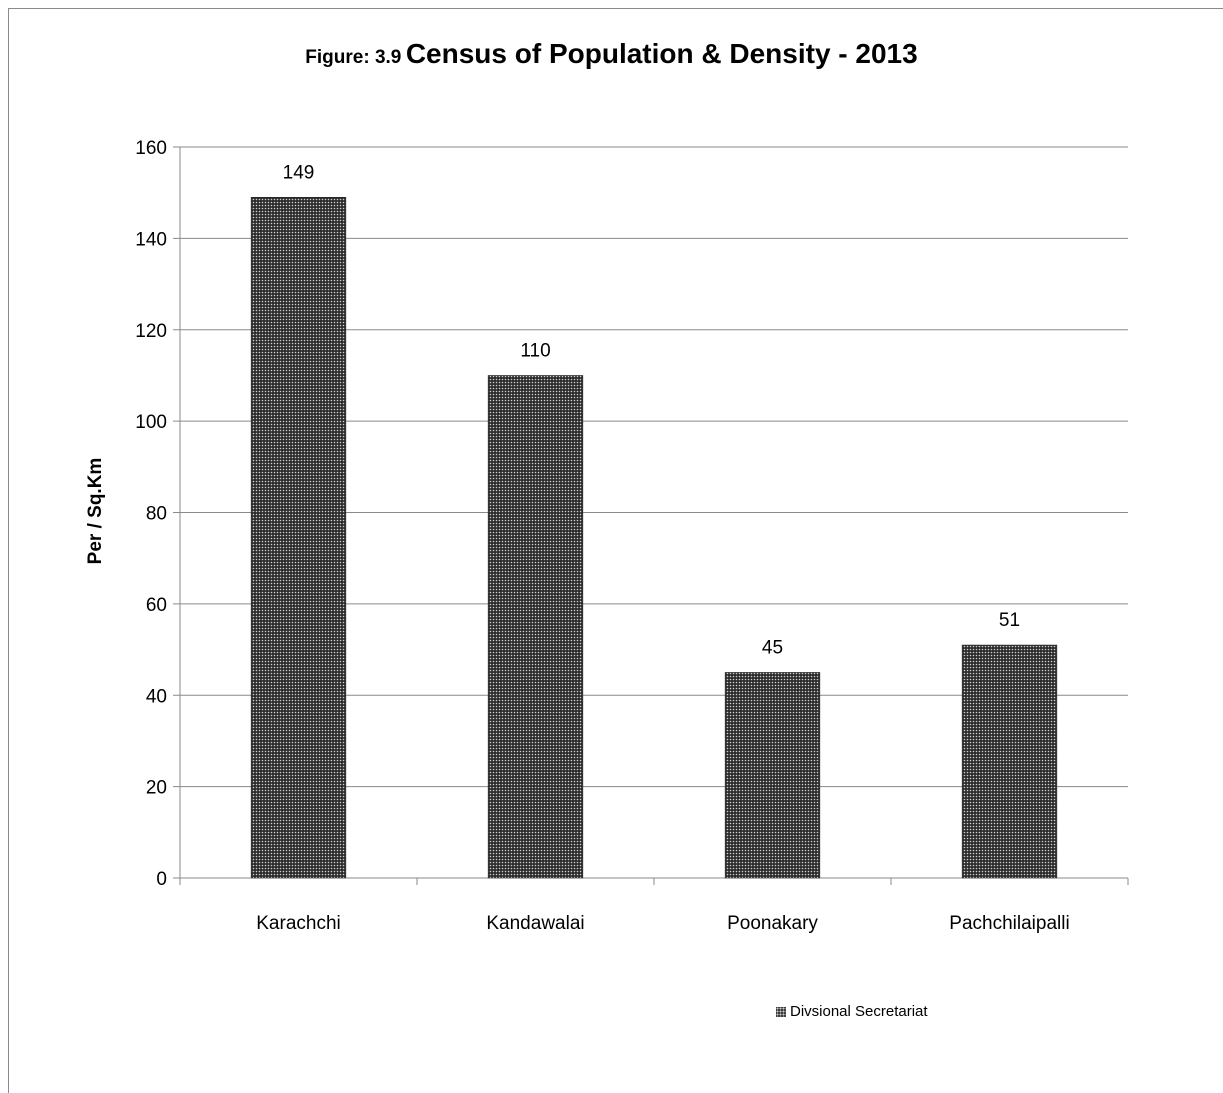 The image size is (1223, 1093). What do you see at coordinates (151, 148) in the screenshot?
I see `y-tick-label: 160` at bounding box center [151, 148].